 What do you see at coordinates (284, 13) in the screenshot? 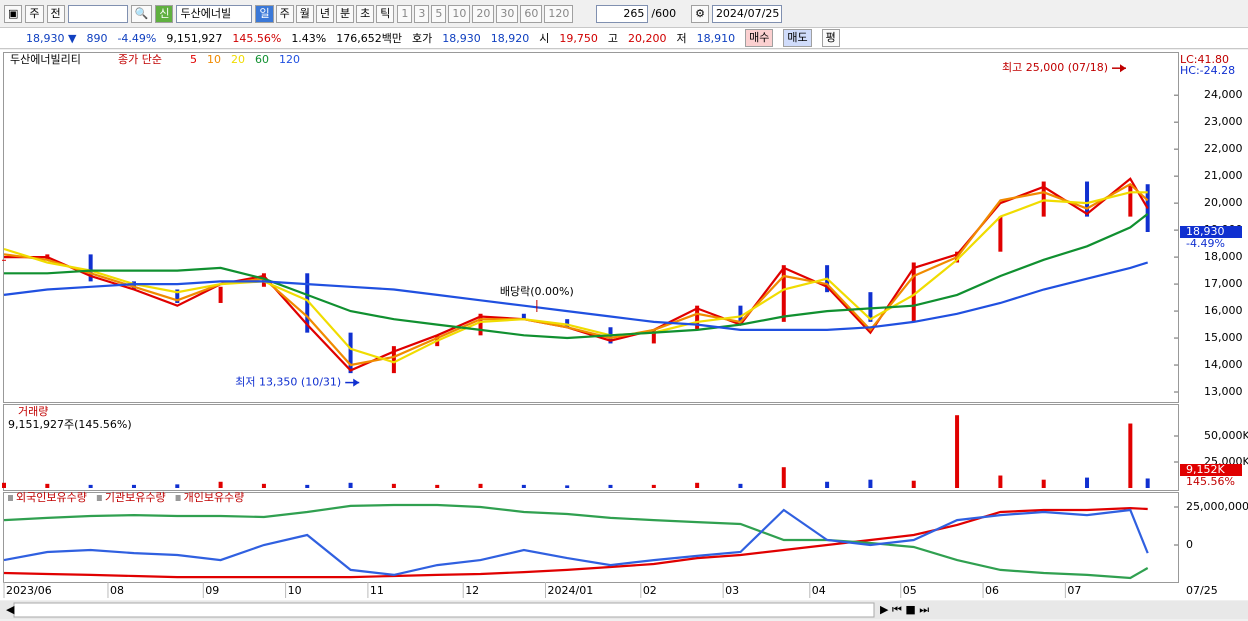
I see `period-button: 주` at bounding box center [284, 13].